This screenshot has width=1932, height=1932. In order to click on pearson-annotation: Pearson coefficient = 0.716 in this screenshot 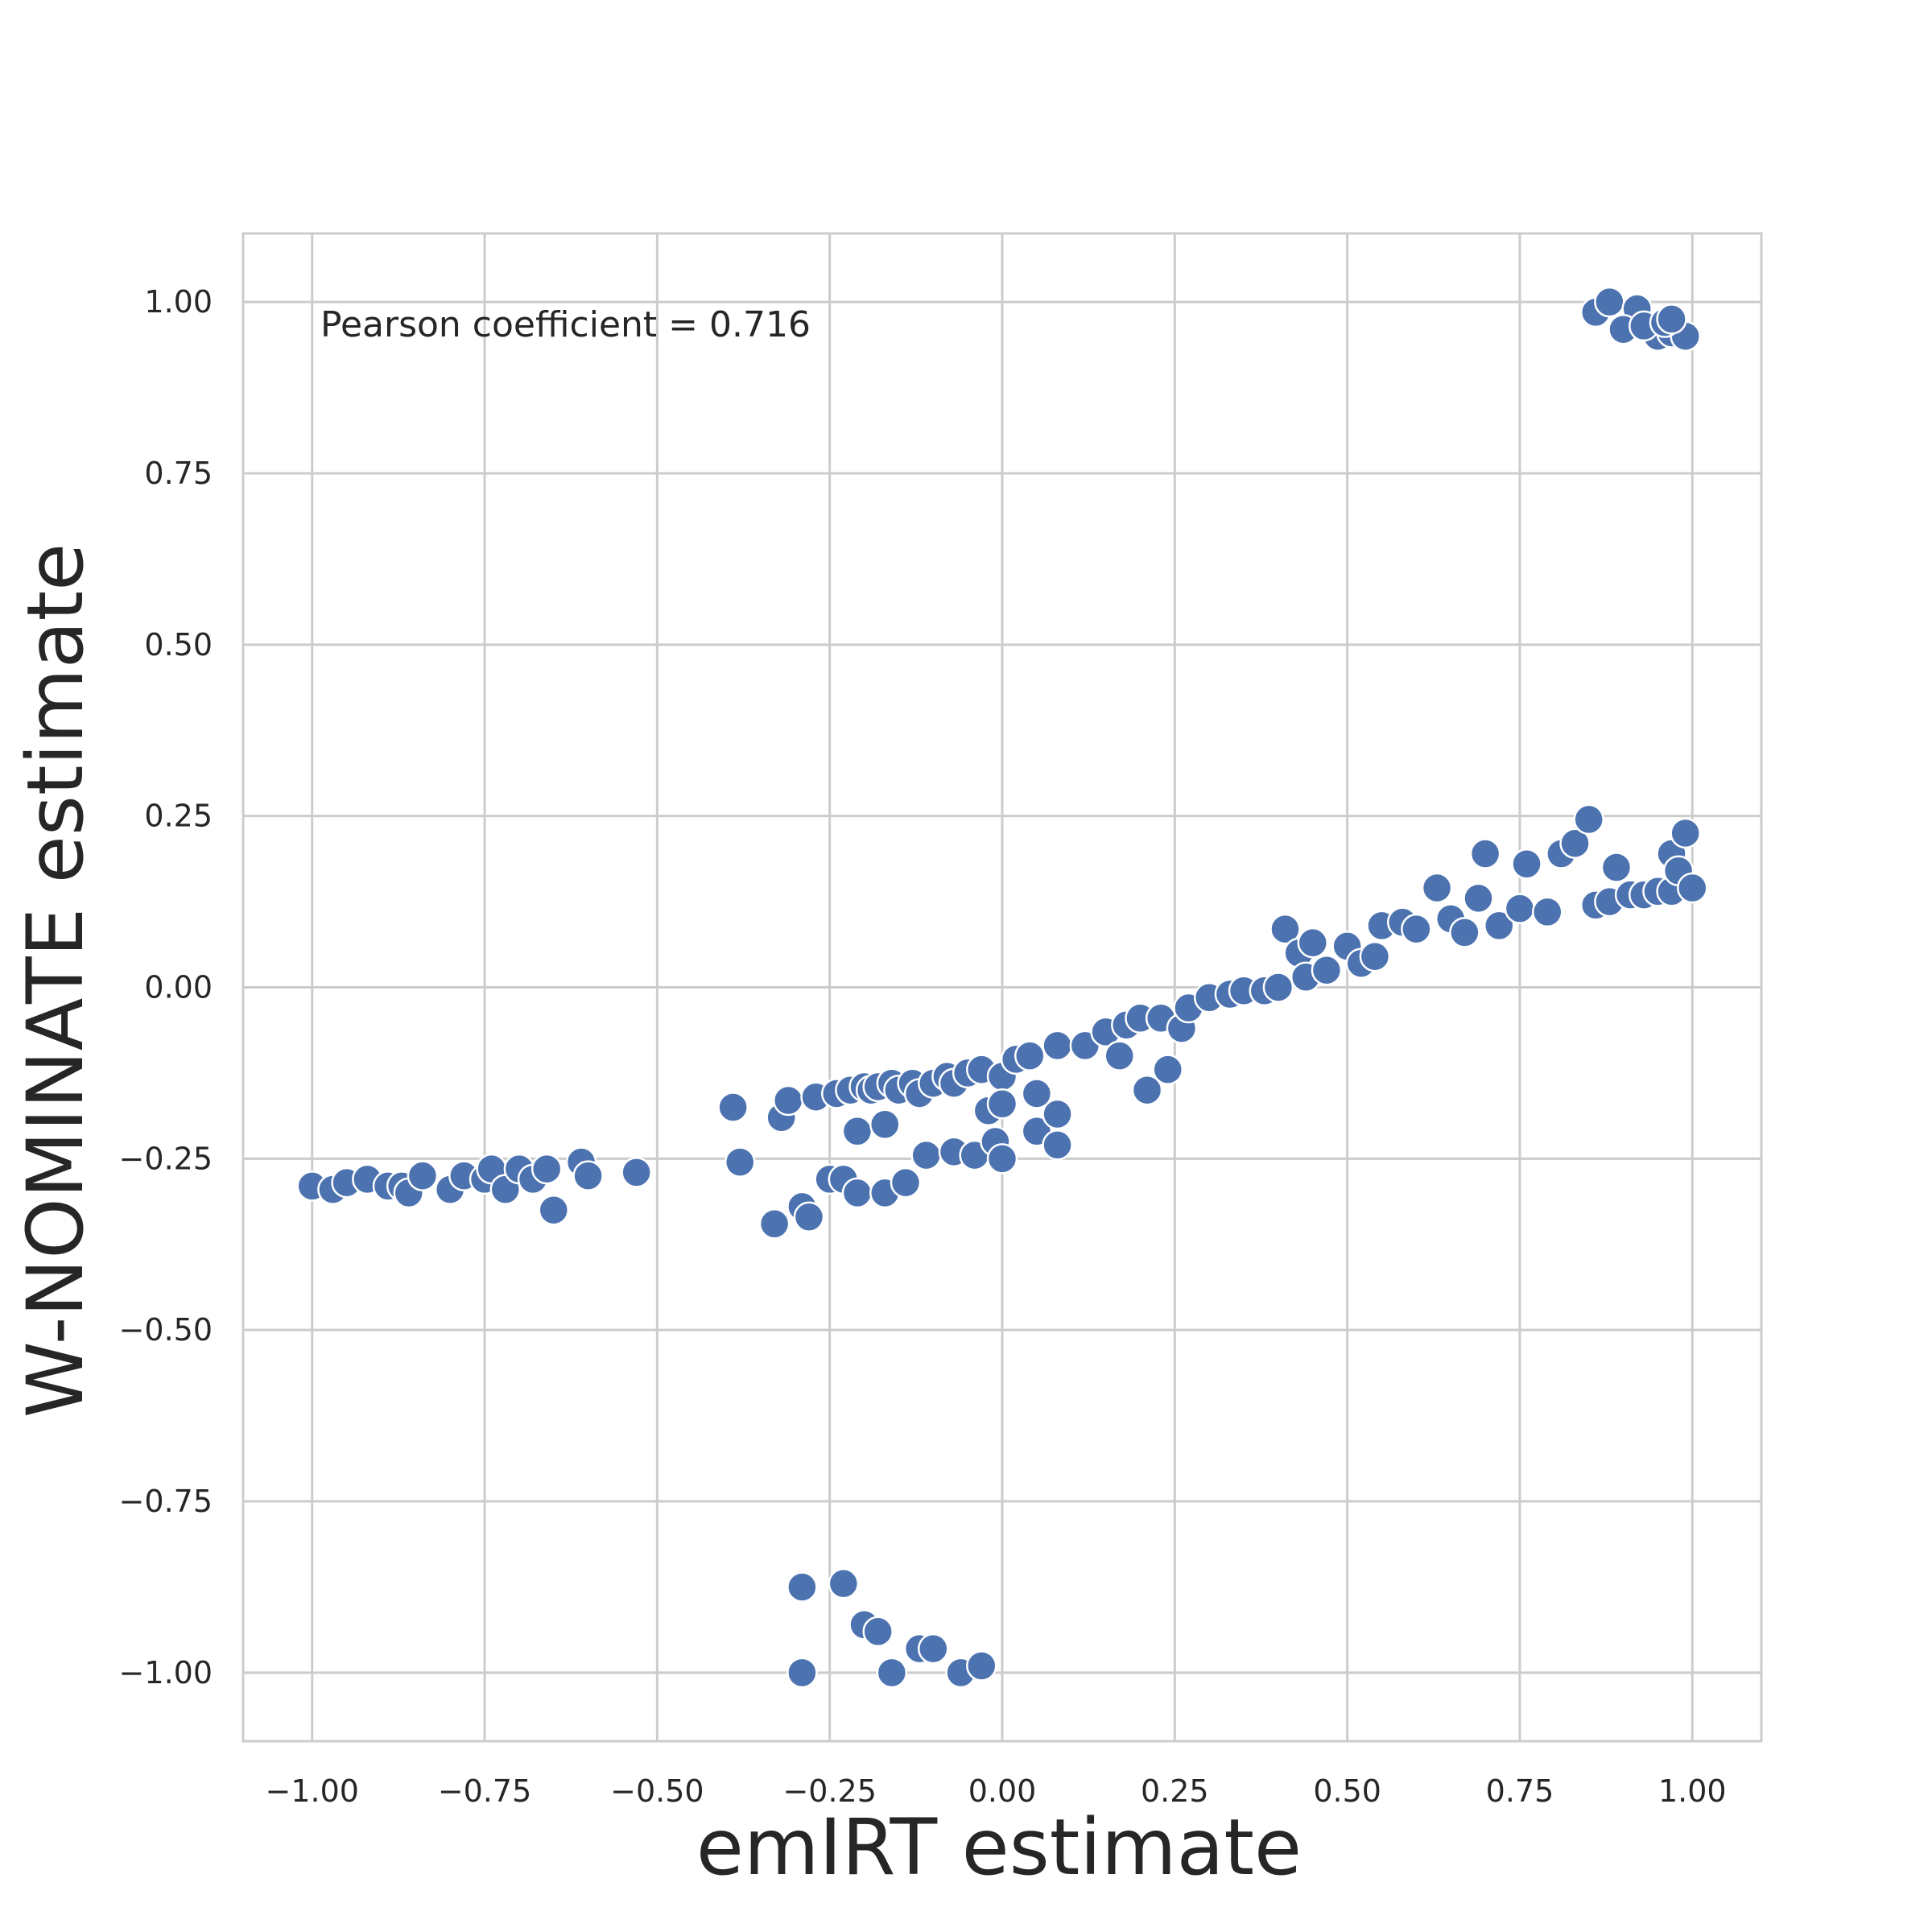, I will do `click(565, 324)`.